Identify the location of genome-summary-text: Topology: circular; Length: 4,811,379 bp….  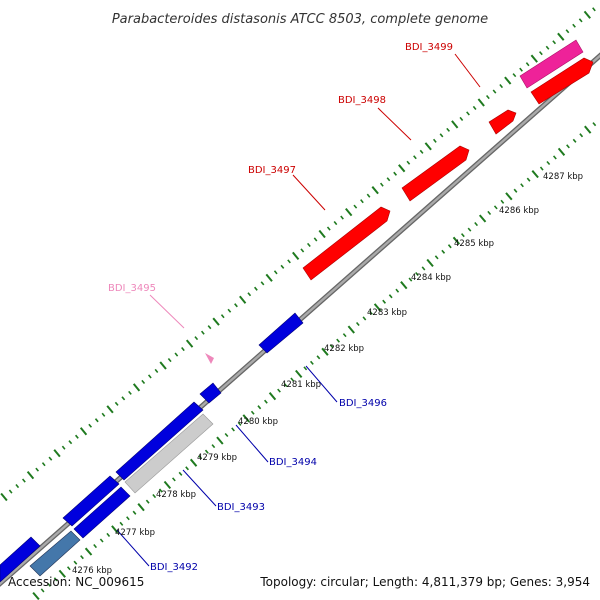
(424, 582).